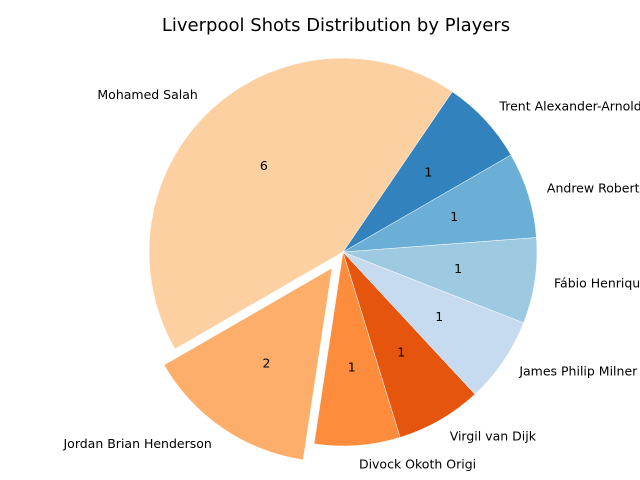 The image size is (640, 480). I want to click on slice-label-james-philip-milner: James Philip Milner, so click(578, 371).